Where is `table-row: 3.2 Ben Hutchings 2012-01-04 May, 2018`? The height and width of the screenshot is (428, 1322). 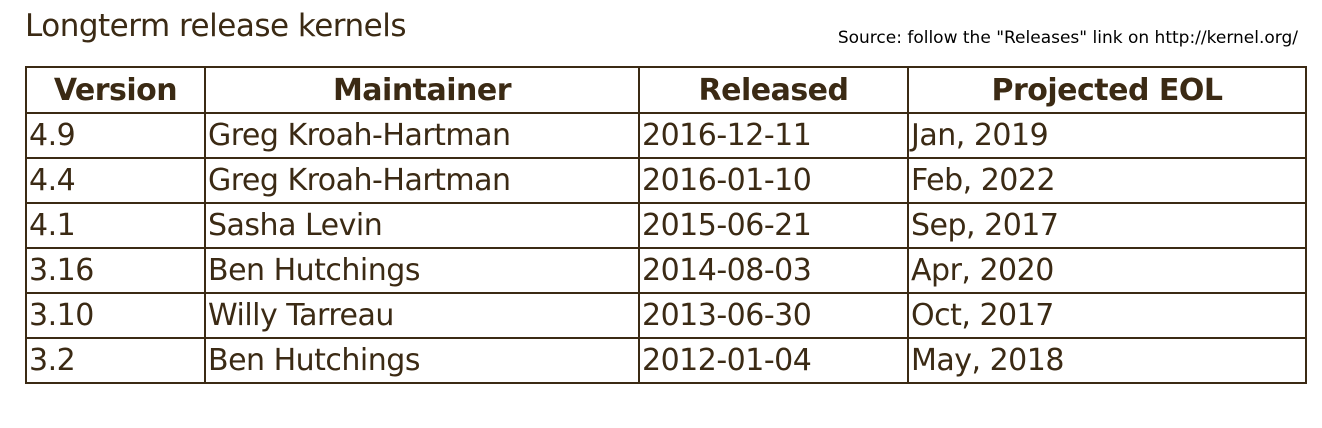
table-row: 3.2 Ben Hutchings 2012-01-04 May, 2018 is located at coordinates (666, 360).